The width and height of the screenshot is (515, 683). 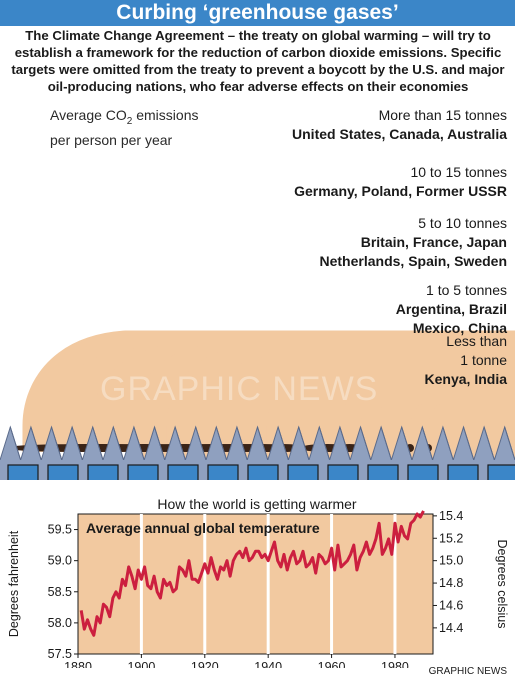 What do you see at coordinates (257, 504) in the screenshot?
I see `chart-title: How the world is getting warmer` at bounding box center [257, 504].